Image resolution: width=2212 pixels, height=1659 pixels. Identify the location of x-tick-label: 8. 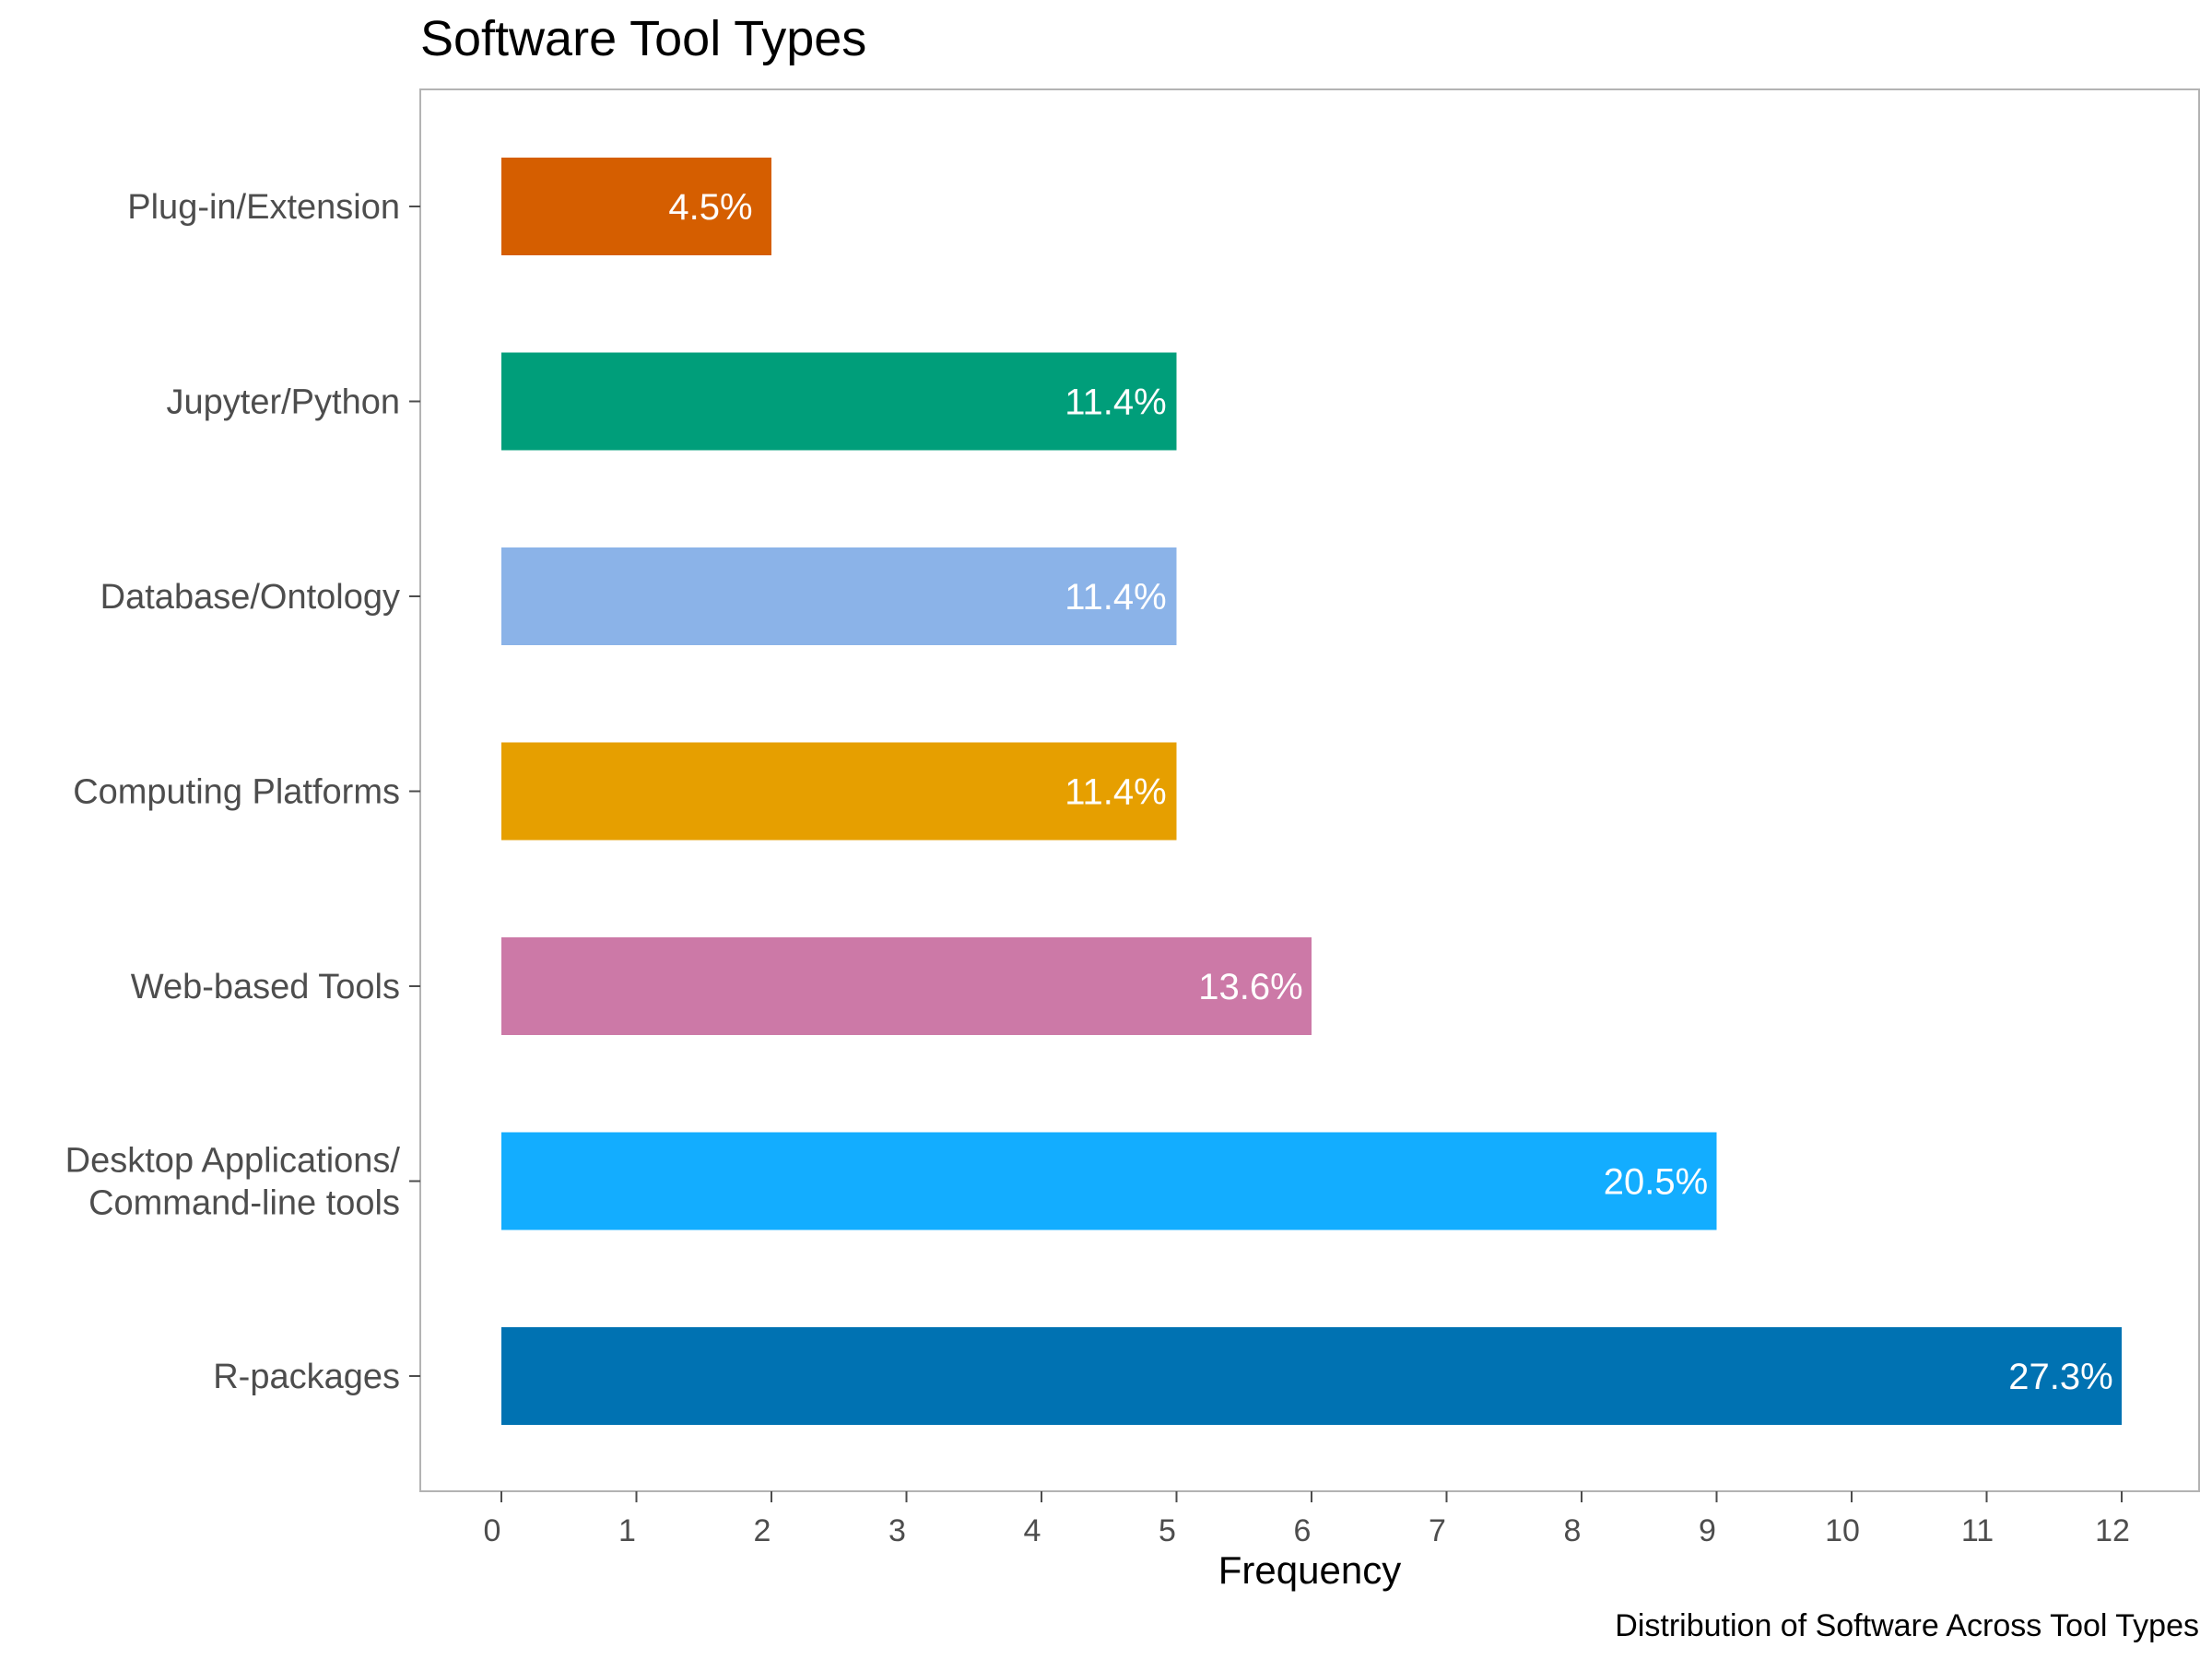
(1573, 1530).